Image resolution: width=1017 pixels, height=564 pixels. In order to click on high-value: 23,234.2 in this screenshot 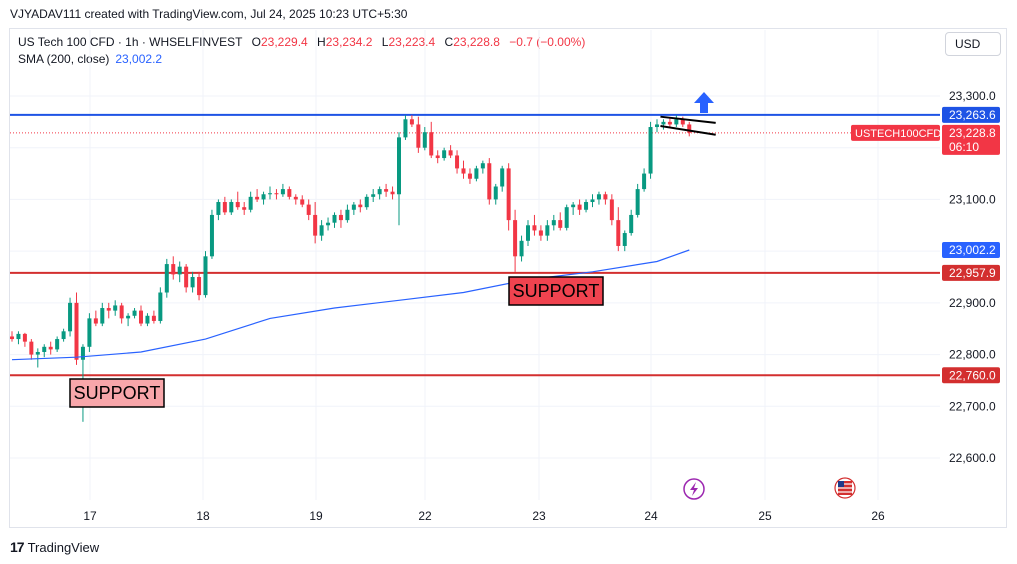, I will do `click(349, 42)`.